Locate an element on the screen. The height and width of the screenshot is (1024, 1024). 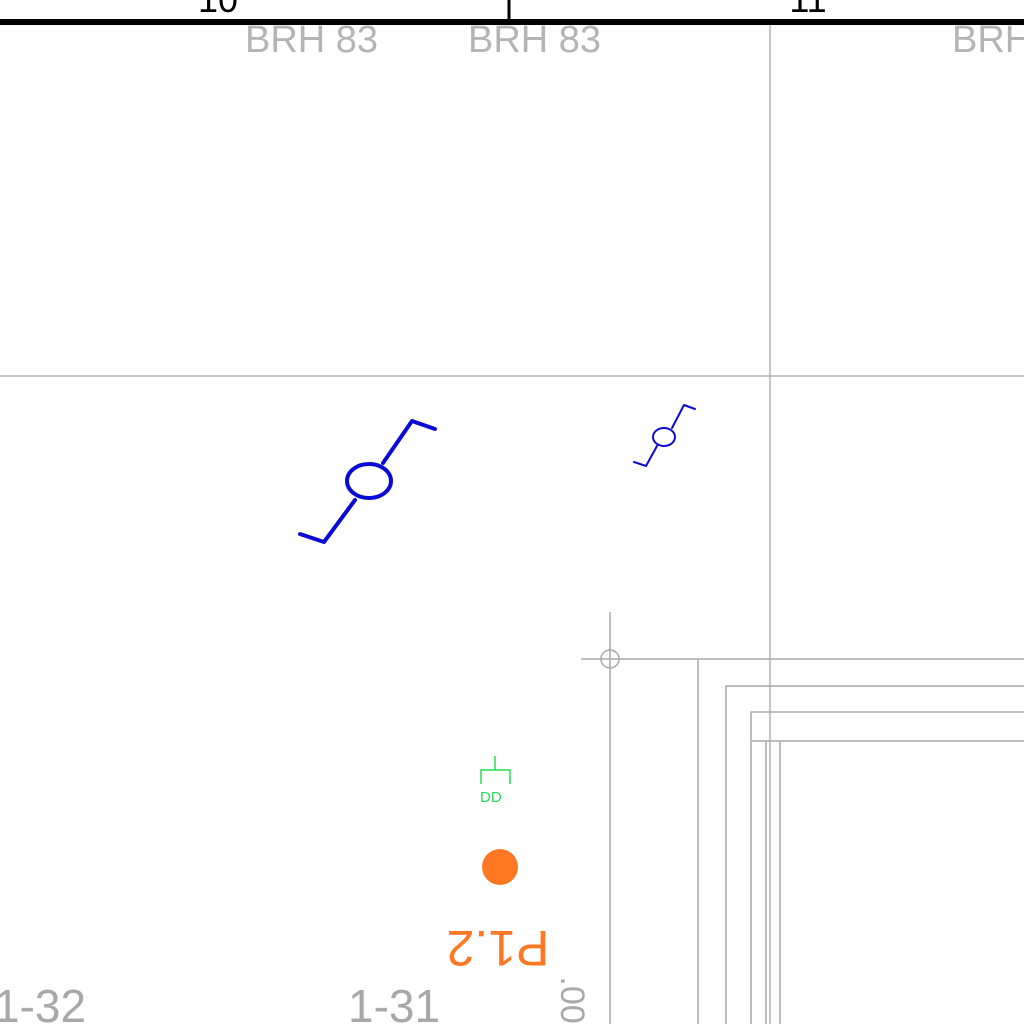
data-outlet-icon is located at coordinates (495, 770).